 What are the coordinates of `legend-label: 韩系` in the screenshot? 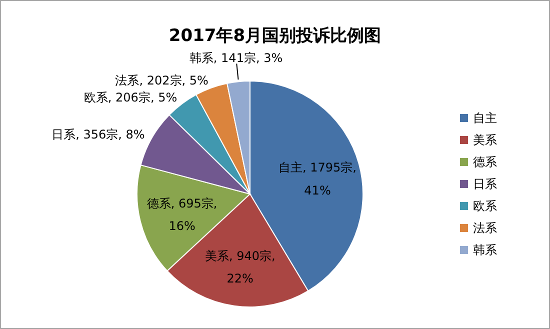 It's located at (485, 250).